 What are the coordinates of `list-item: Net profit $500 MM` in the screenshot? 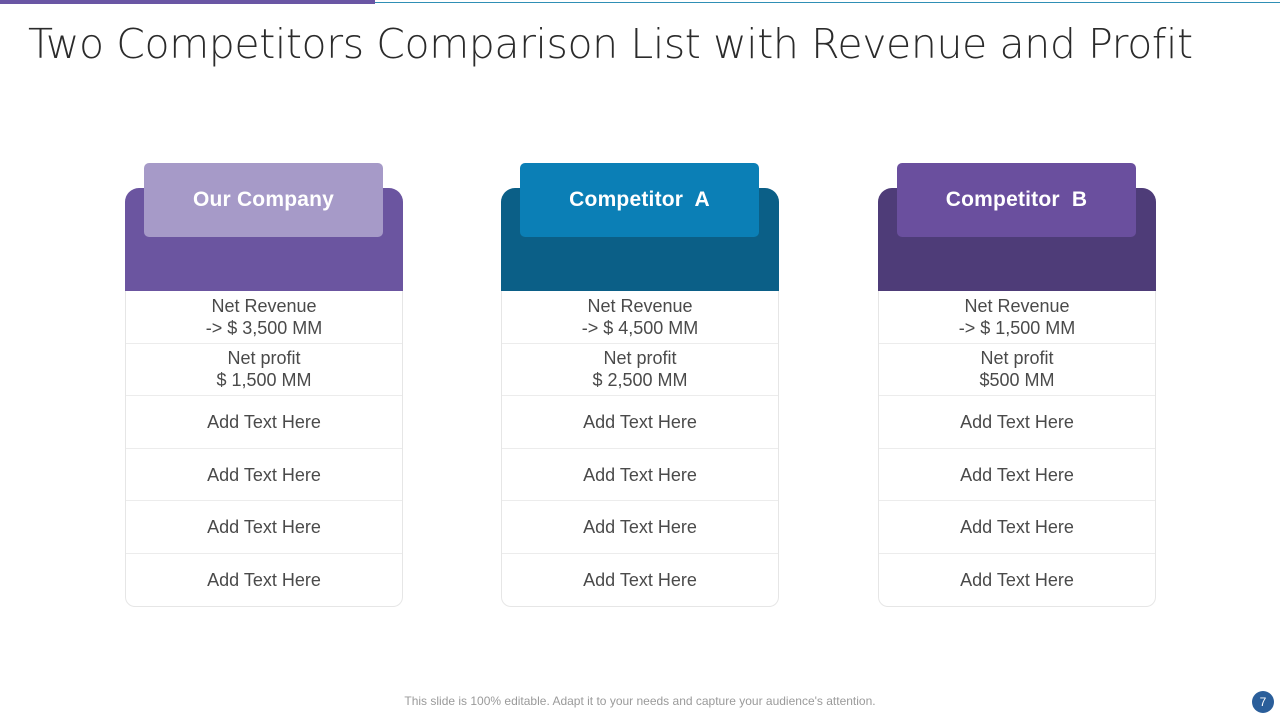 It's located at (1017, 370).